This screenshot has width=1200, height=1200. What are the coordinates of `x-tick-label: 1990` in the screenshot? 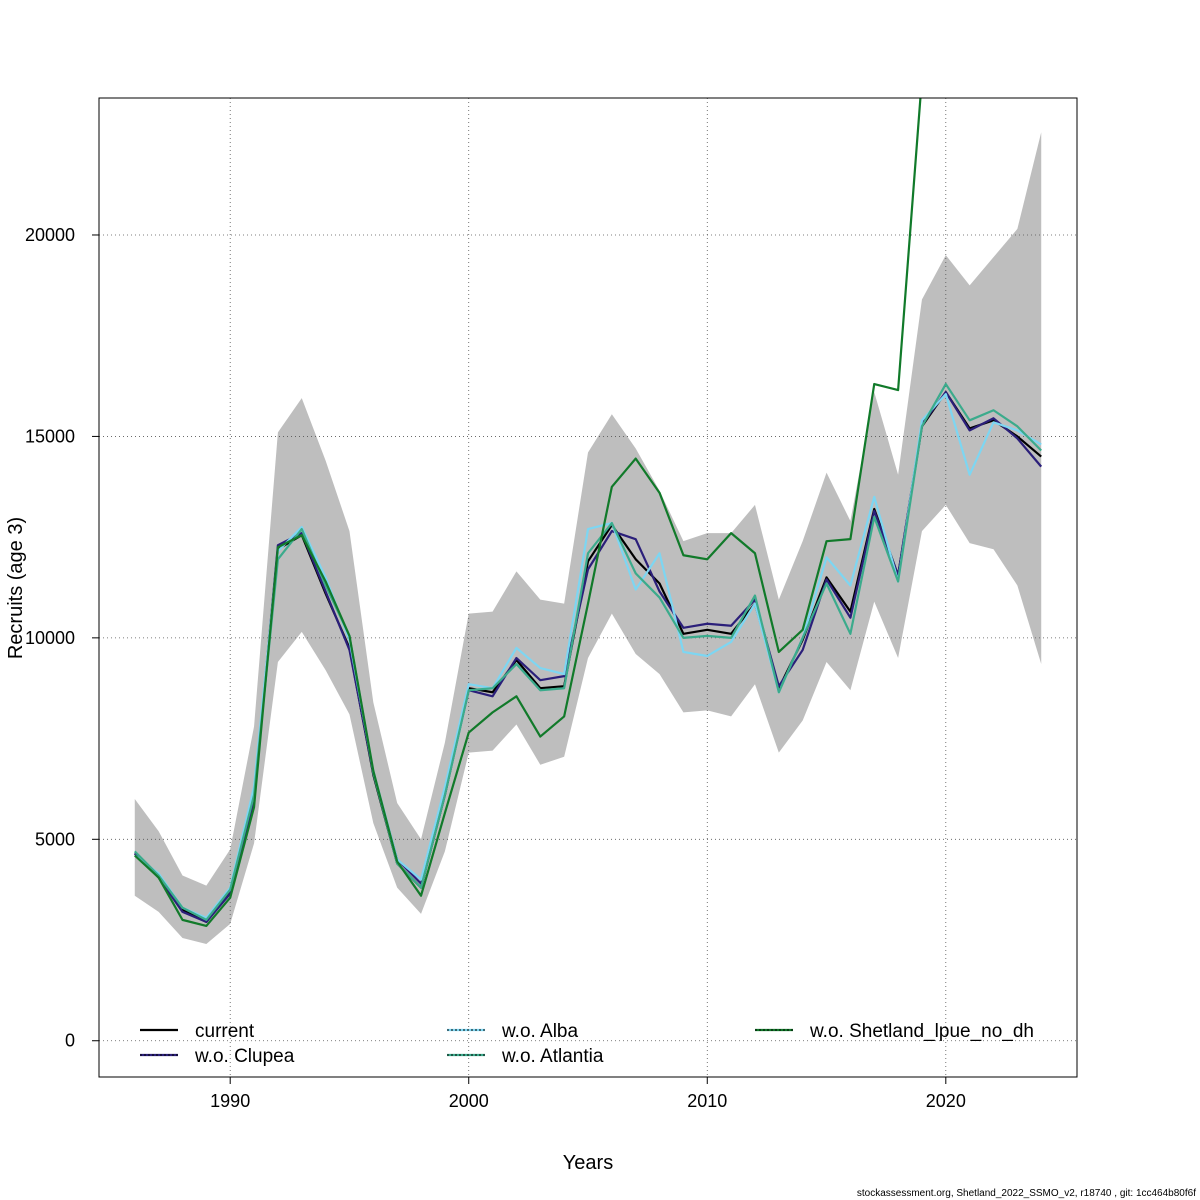 It's located at (230, 1101).